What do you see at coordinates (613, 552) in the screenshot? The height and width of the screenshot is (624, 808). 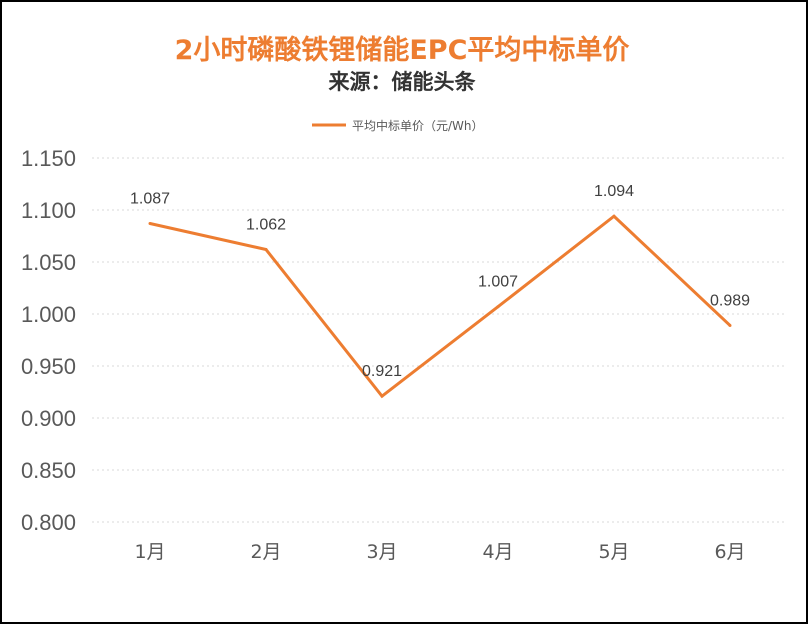 I see `x-category-label: 5月` at bounding box center [613, 552].